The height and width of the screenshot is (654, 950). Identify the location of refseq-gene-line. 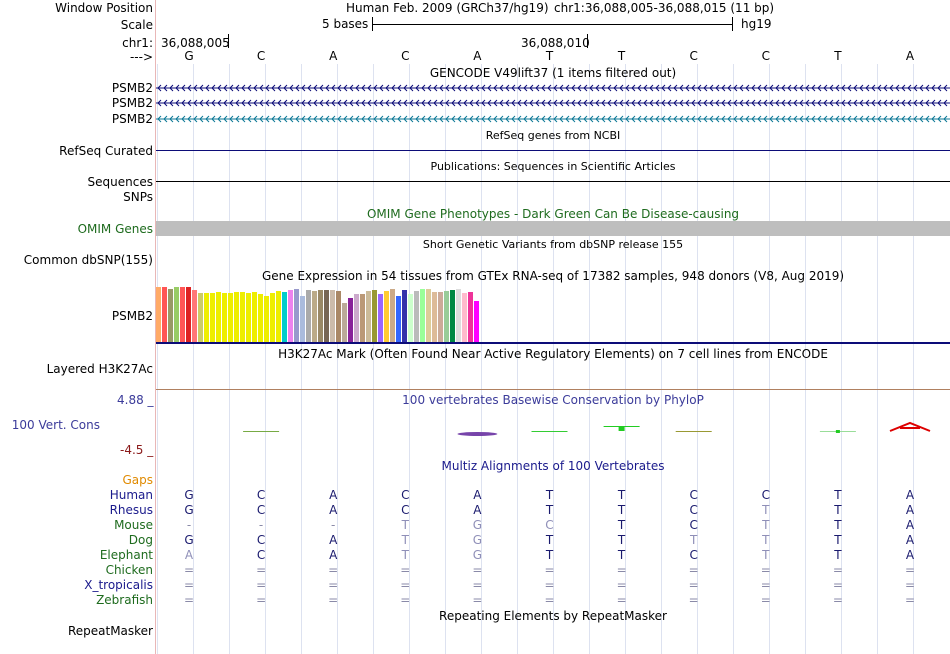
(553, 150).